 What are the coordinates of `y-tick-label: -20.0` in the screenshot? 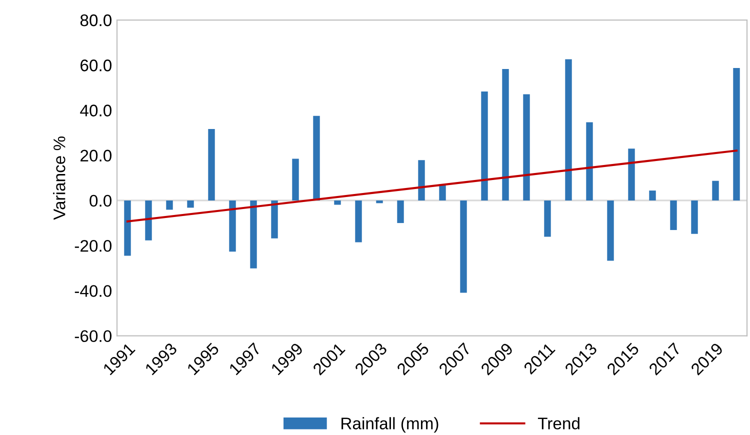 It's located at (93, 246).